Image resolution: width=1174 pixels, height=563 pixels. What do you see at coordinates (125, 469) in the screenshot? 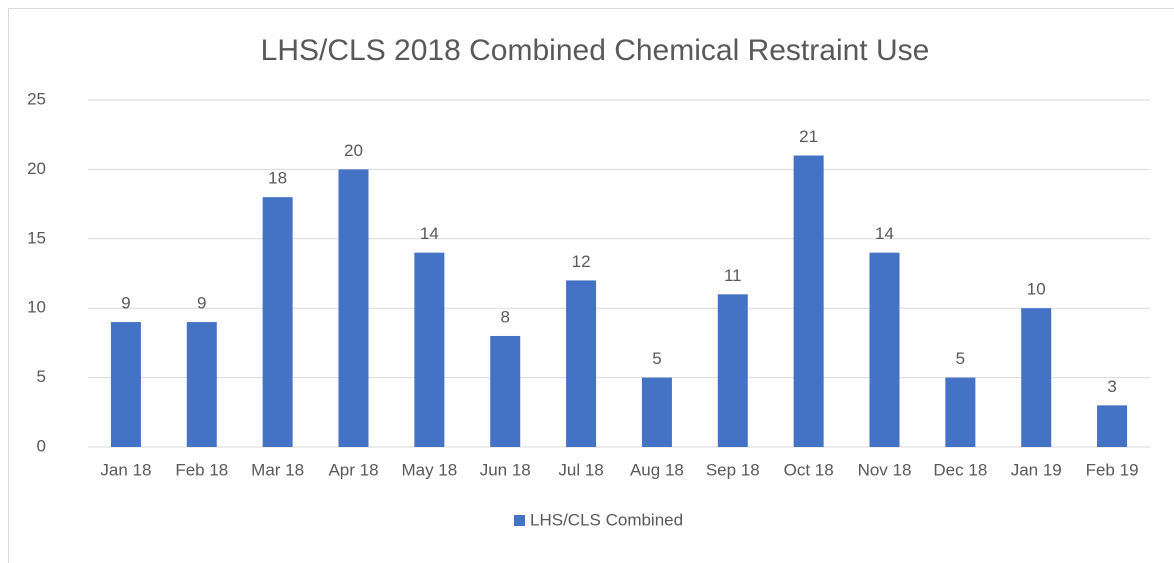
I see `x-tick-label: Jan 18` at bounding box center [125, 469].